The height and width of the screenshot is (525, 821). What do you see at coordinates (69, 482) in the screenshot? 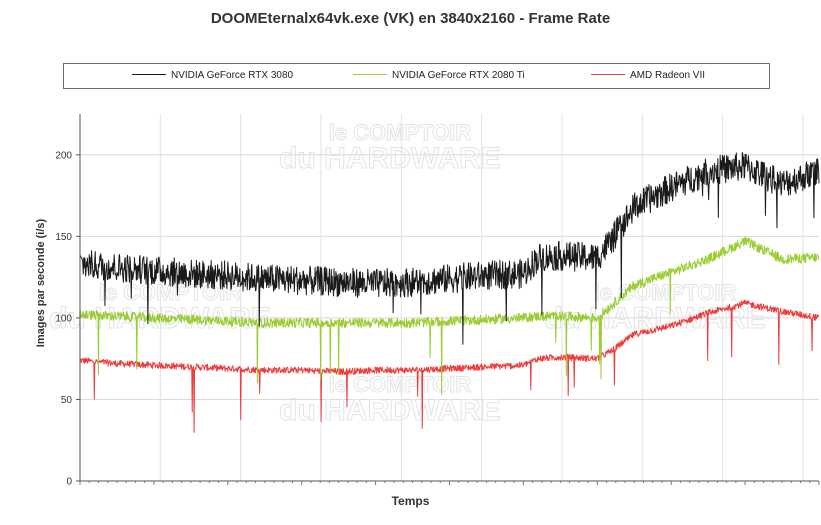
I see `y-tick-label: 0` at bounding box center [69, 482].